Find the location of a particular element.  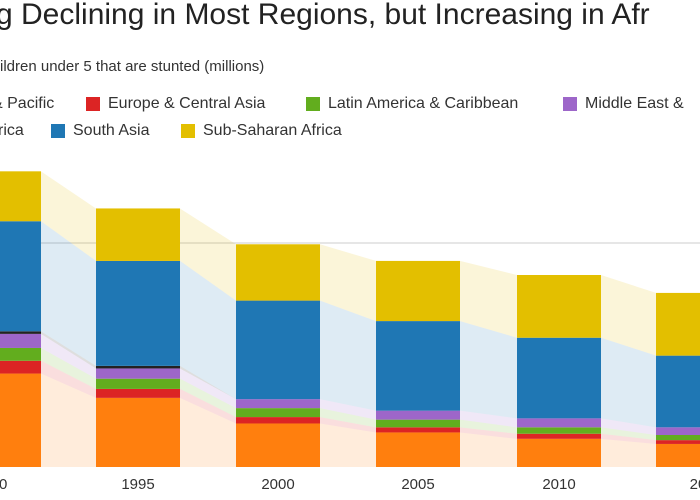

legend-item-middle-east: Middle East & is located at coordinates (623, 104).